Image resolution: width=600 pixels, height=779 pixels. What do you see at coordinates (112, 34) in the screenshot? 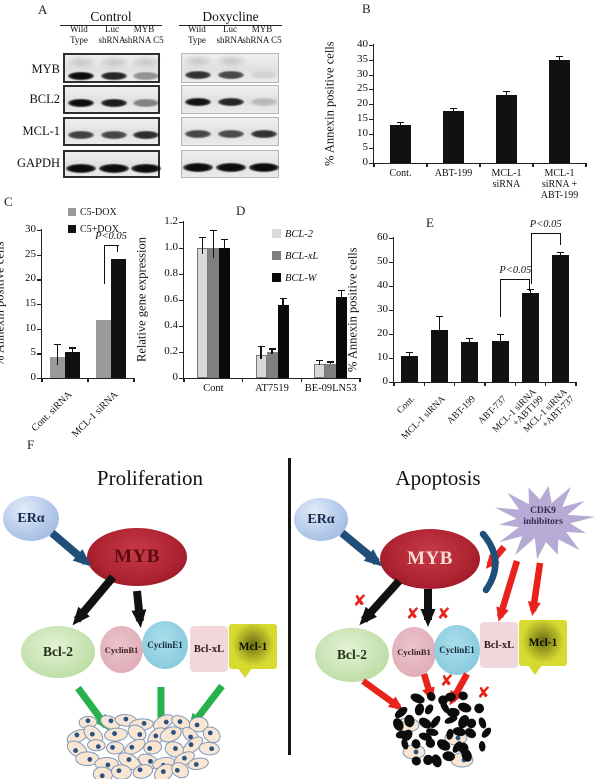
I see `lane-label: Luc shRNA` at bounding box center [112, 34].